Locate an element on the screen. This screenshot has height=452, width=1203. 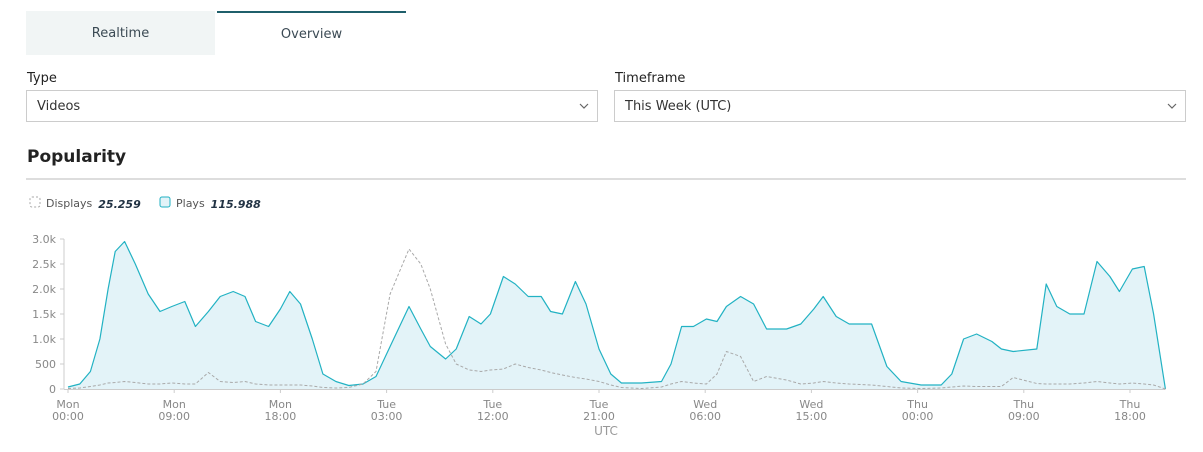
y-tick-label: 0 is located at coordinates (52, 389).